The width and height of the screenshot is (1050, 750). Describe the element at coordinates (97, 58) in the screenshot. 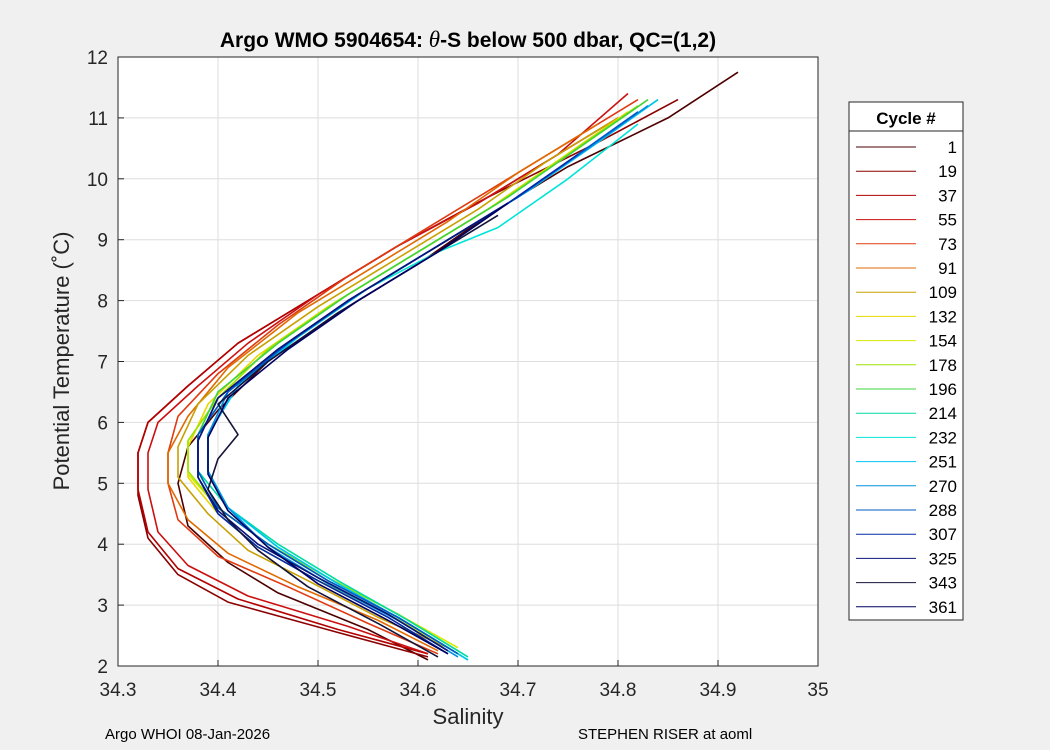

I see `y-tick-label: 12` at that location.